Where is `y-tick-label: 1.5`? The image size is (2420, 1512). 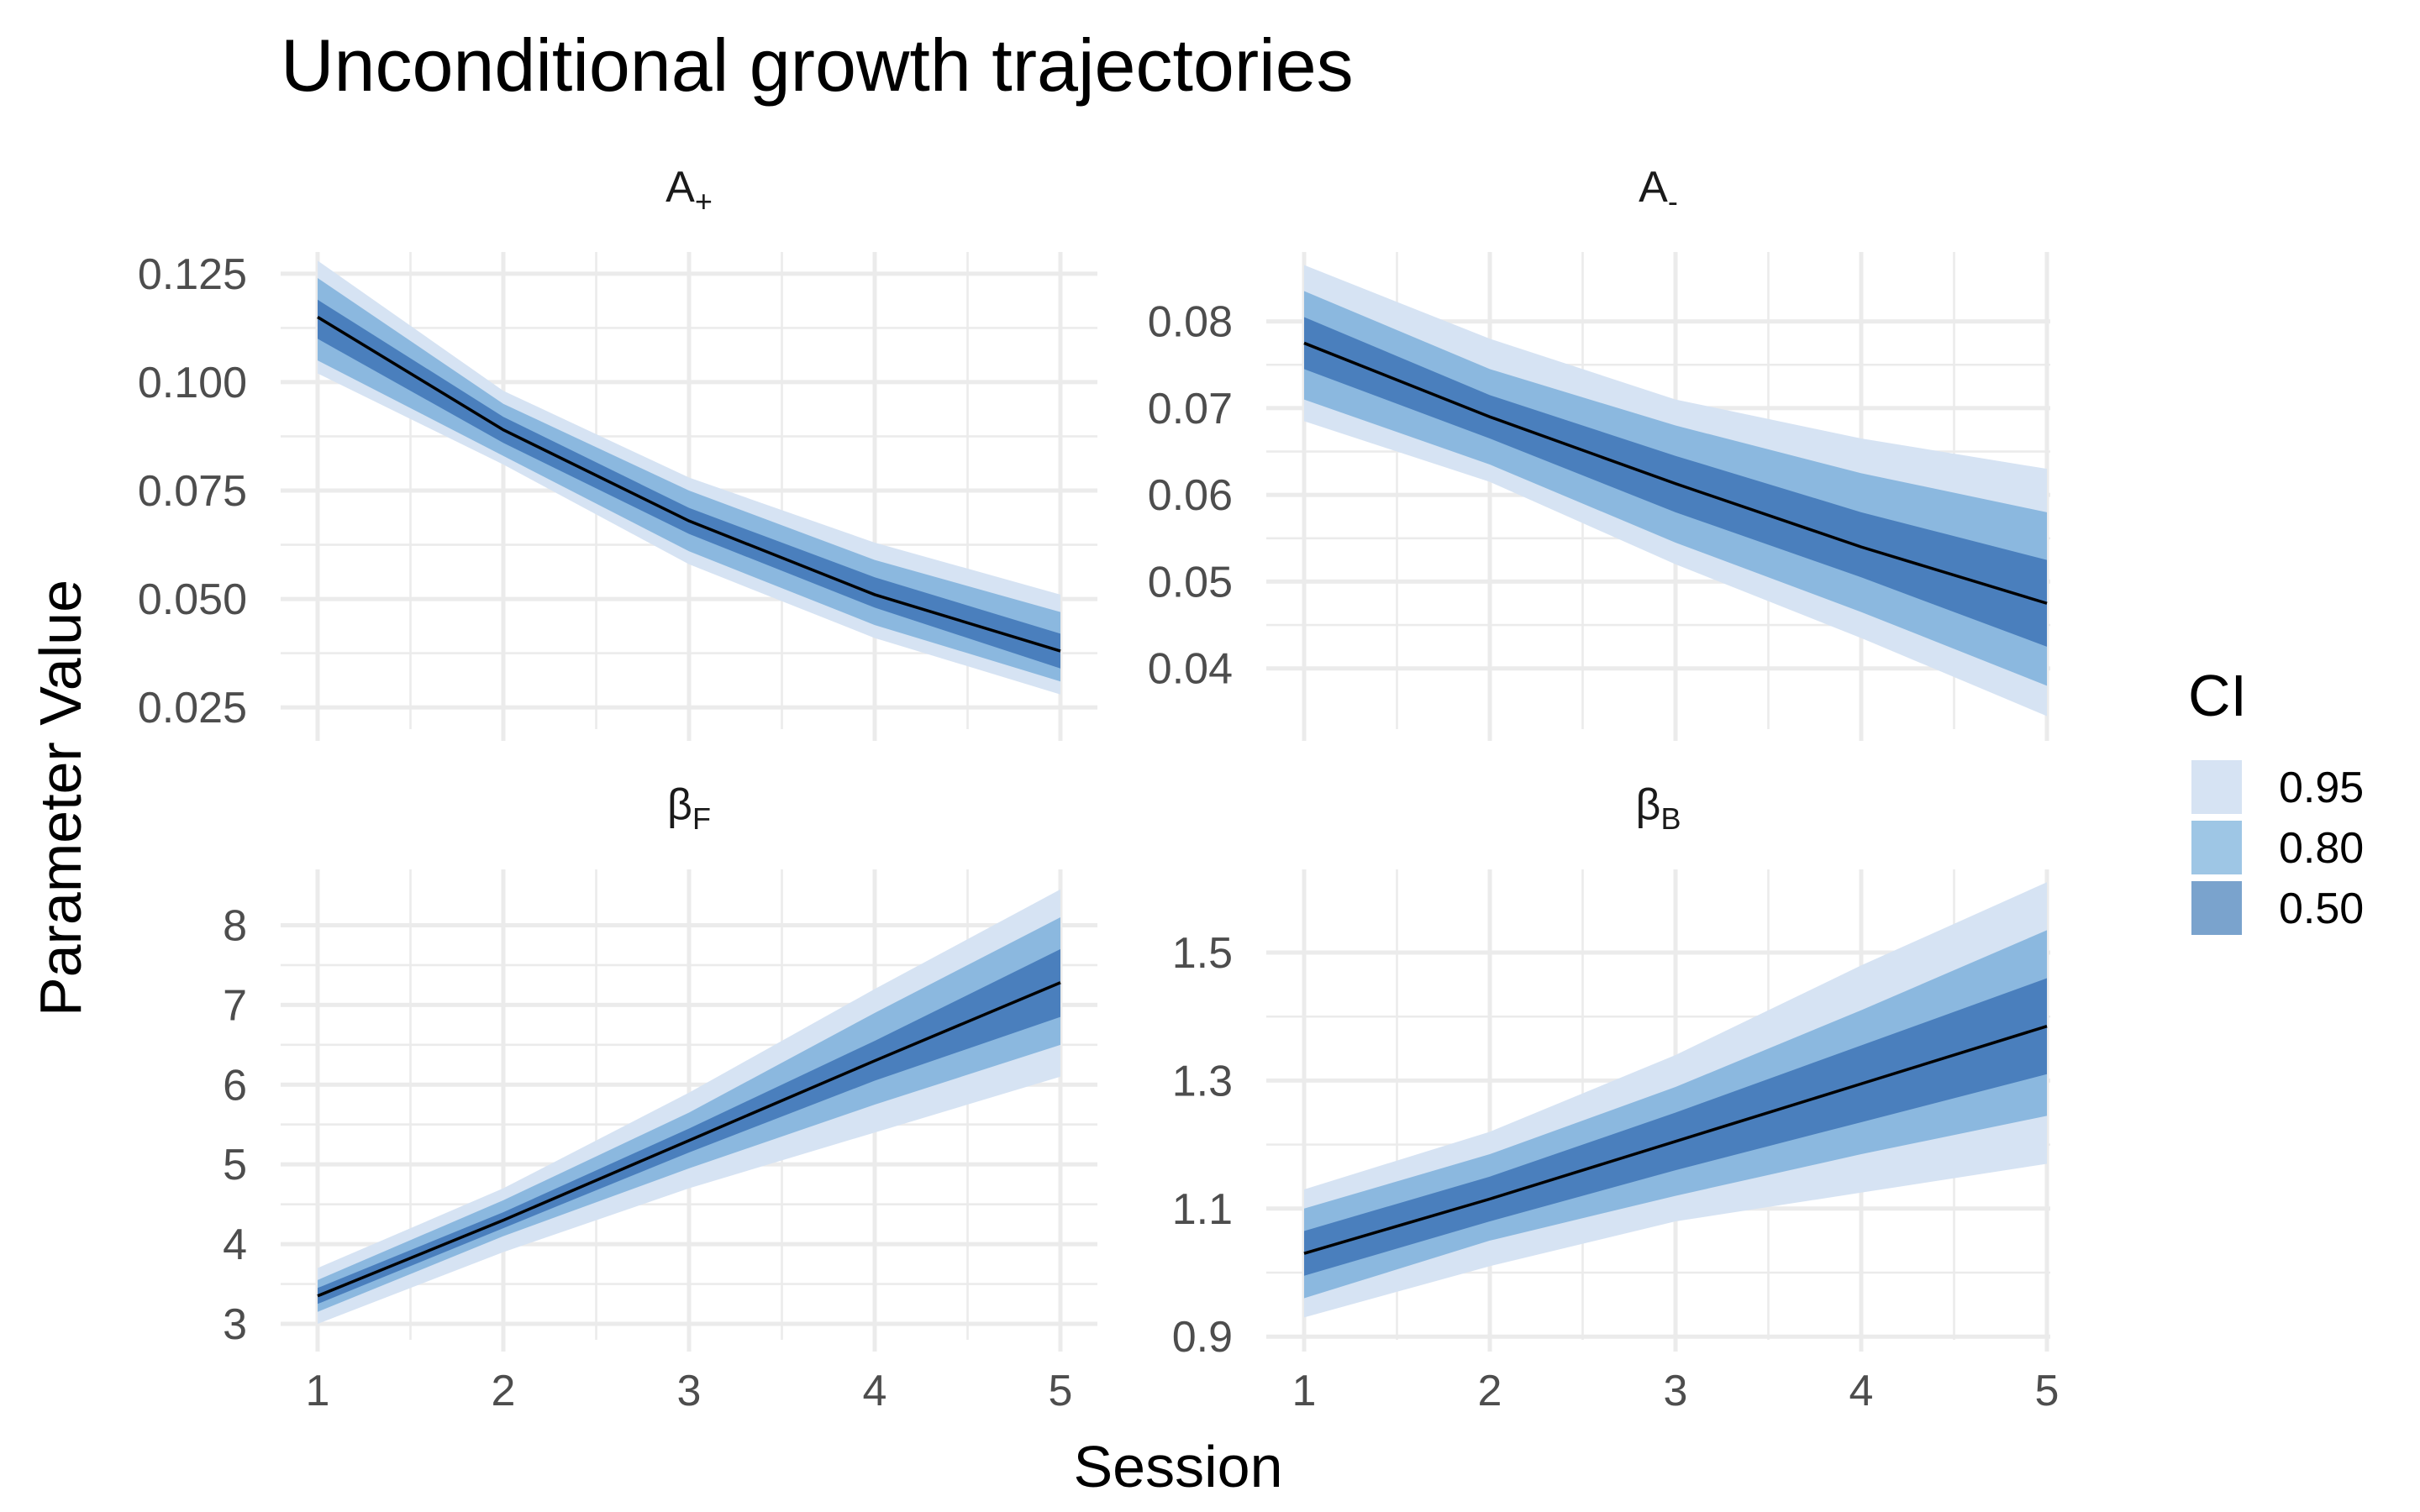
y-tick-label: 1.5 is located at coordinates (1202, 953).